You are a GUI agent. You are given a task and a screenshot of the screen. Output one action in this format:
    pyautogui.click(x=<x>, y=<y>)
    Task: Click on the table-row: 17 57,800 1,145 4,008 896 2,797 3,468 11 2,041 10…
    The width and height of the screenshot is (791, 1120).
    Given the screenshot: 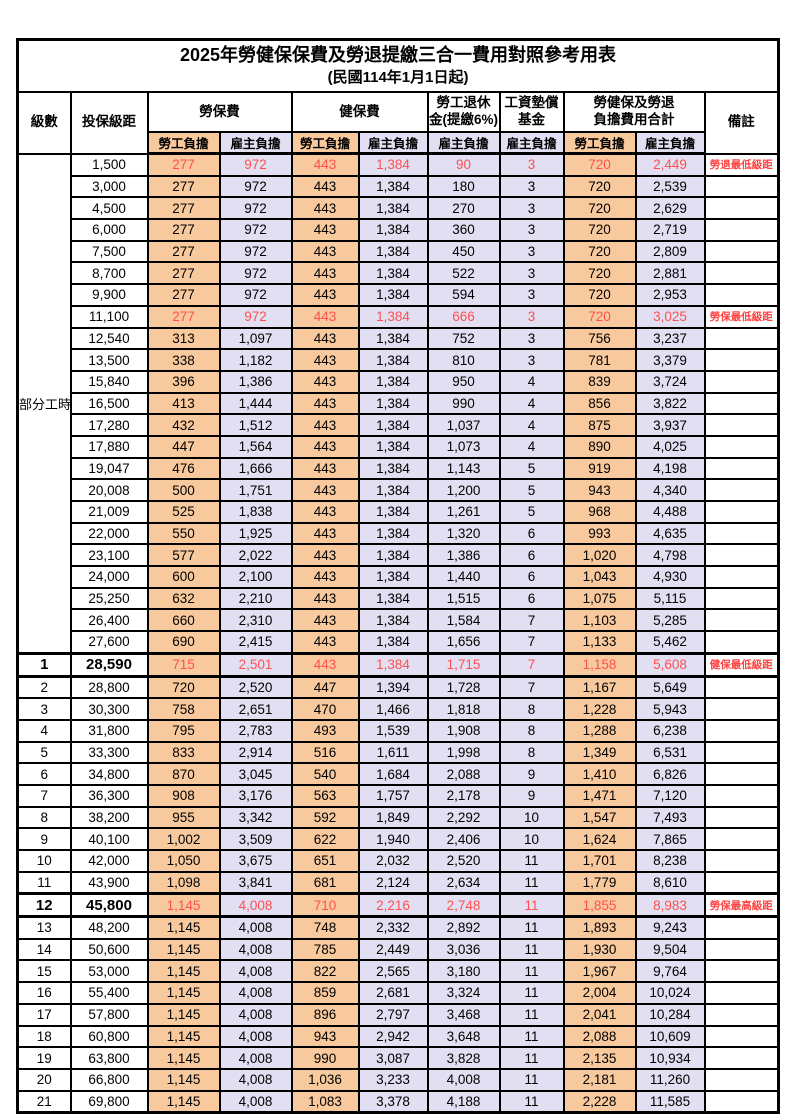 What is the action you would take?
    pyautogui.click(x=398, y=1014)
    